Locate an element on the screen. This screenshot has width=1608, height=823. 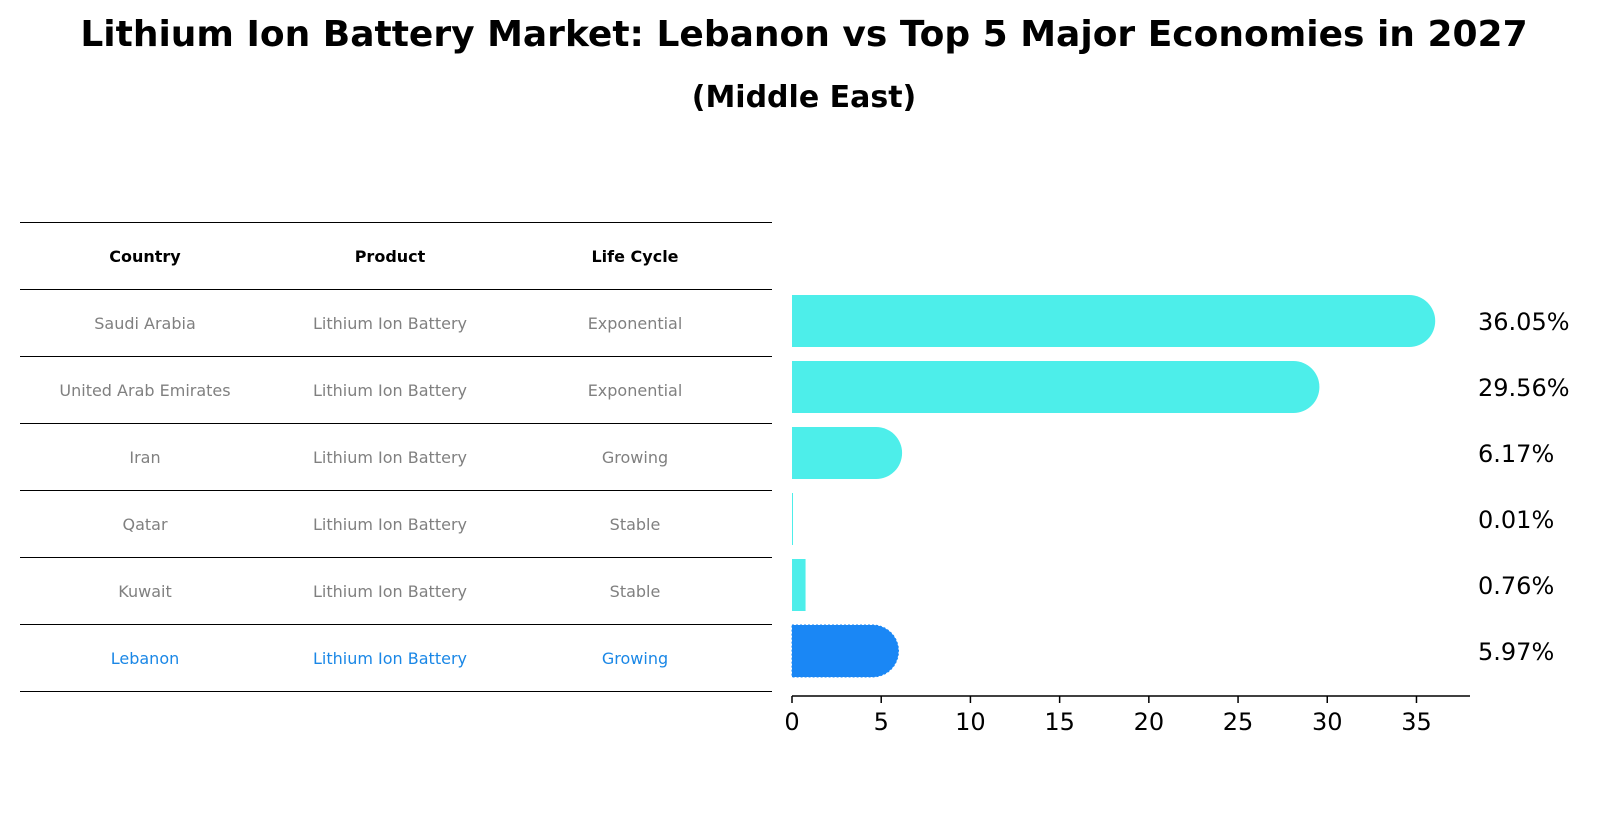
cell-country: Kuwait is located at coordinates (145, 591).